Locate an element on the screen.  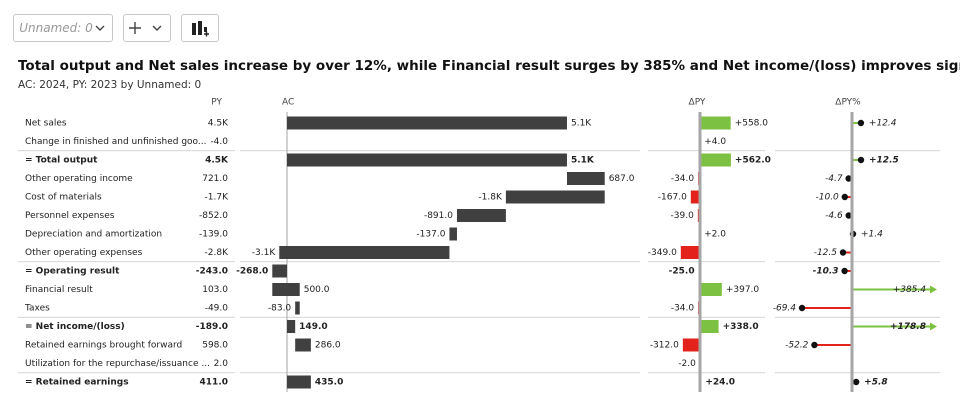
pct-label: +385.4 is located at coordinates (910, 290).